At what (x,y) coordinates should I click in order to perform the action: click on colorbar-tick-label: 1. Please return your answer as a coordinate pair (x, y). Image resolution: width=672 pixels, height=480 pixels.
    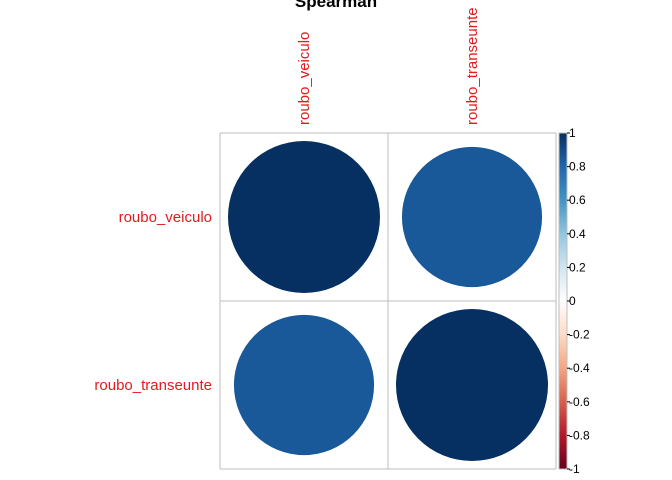
    Looking at the image, I should click on (572, 133).